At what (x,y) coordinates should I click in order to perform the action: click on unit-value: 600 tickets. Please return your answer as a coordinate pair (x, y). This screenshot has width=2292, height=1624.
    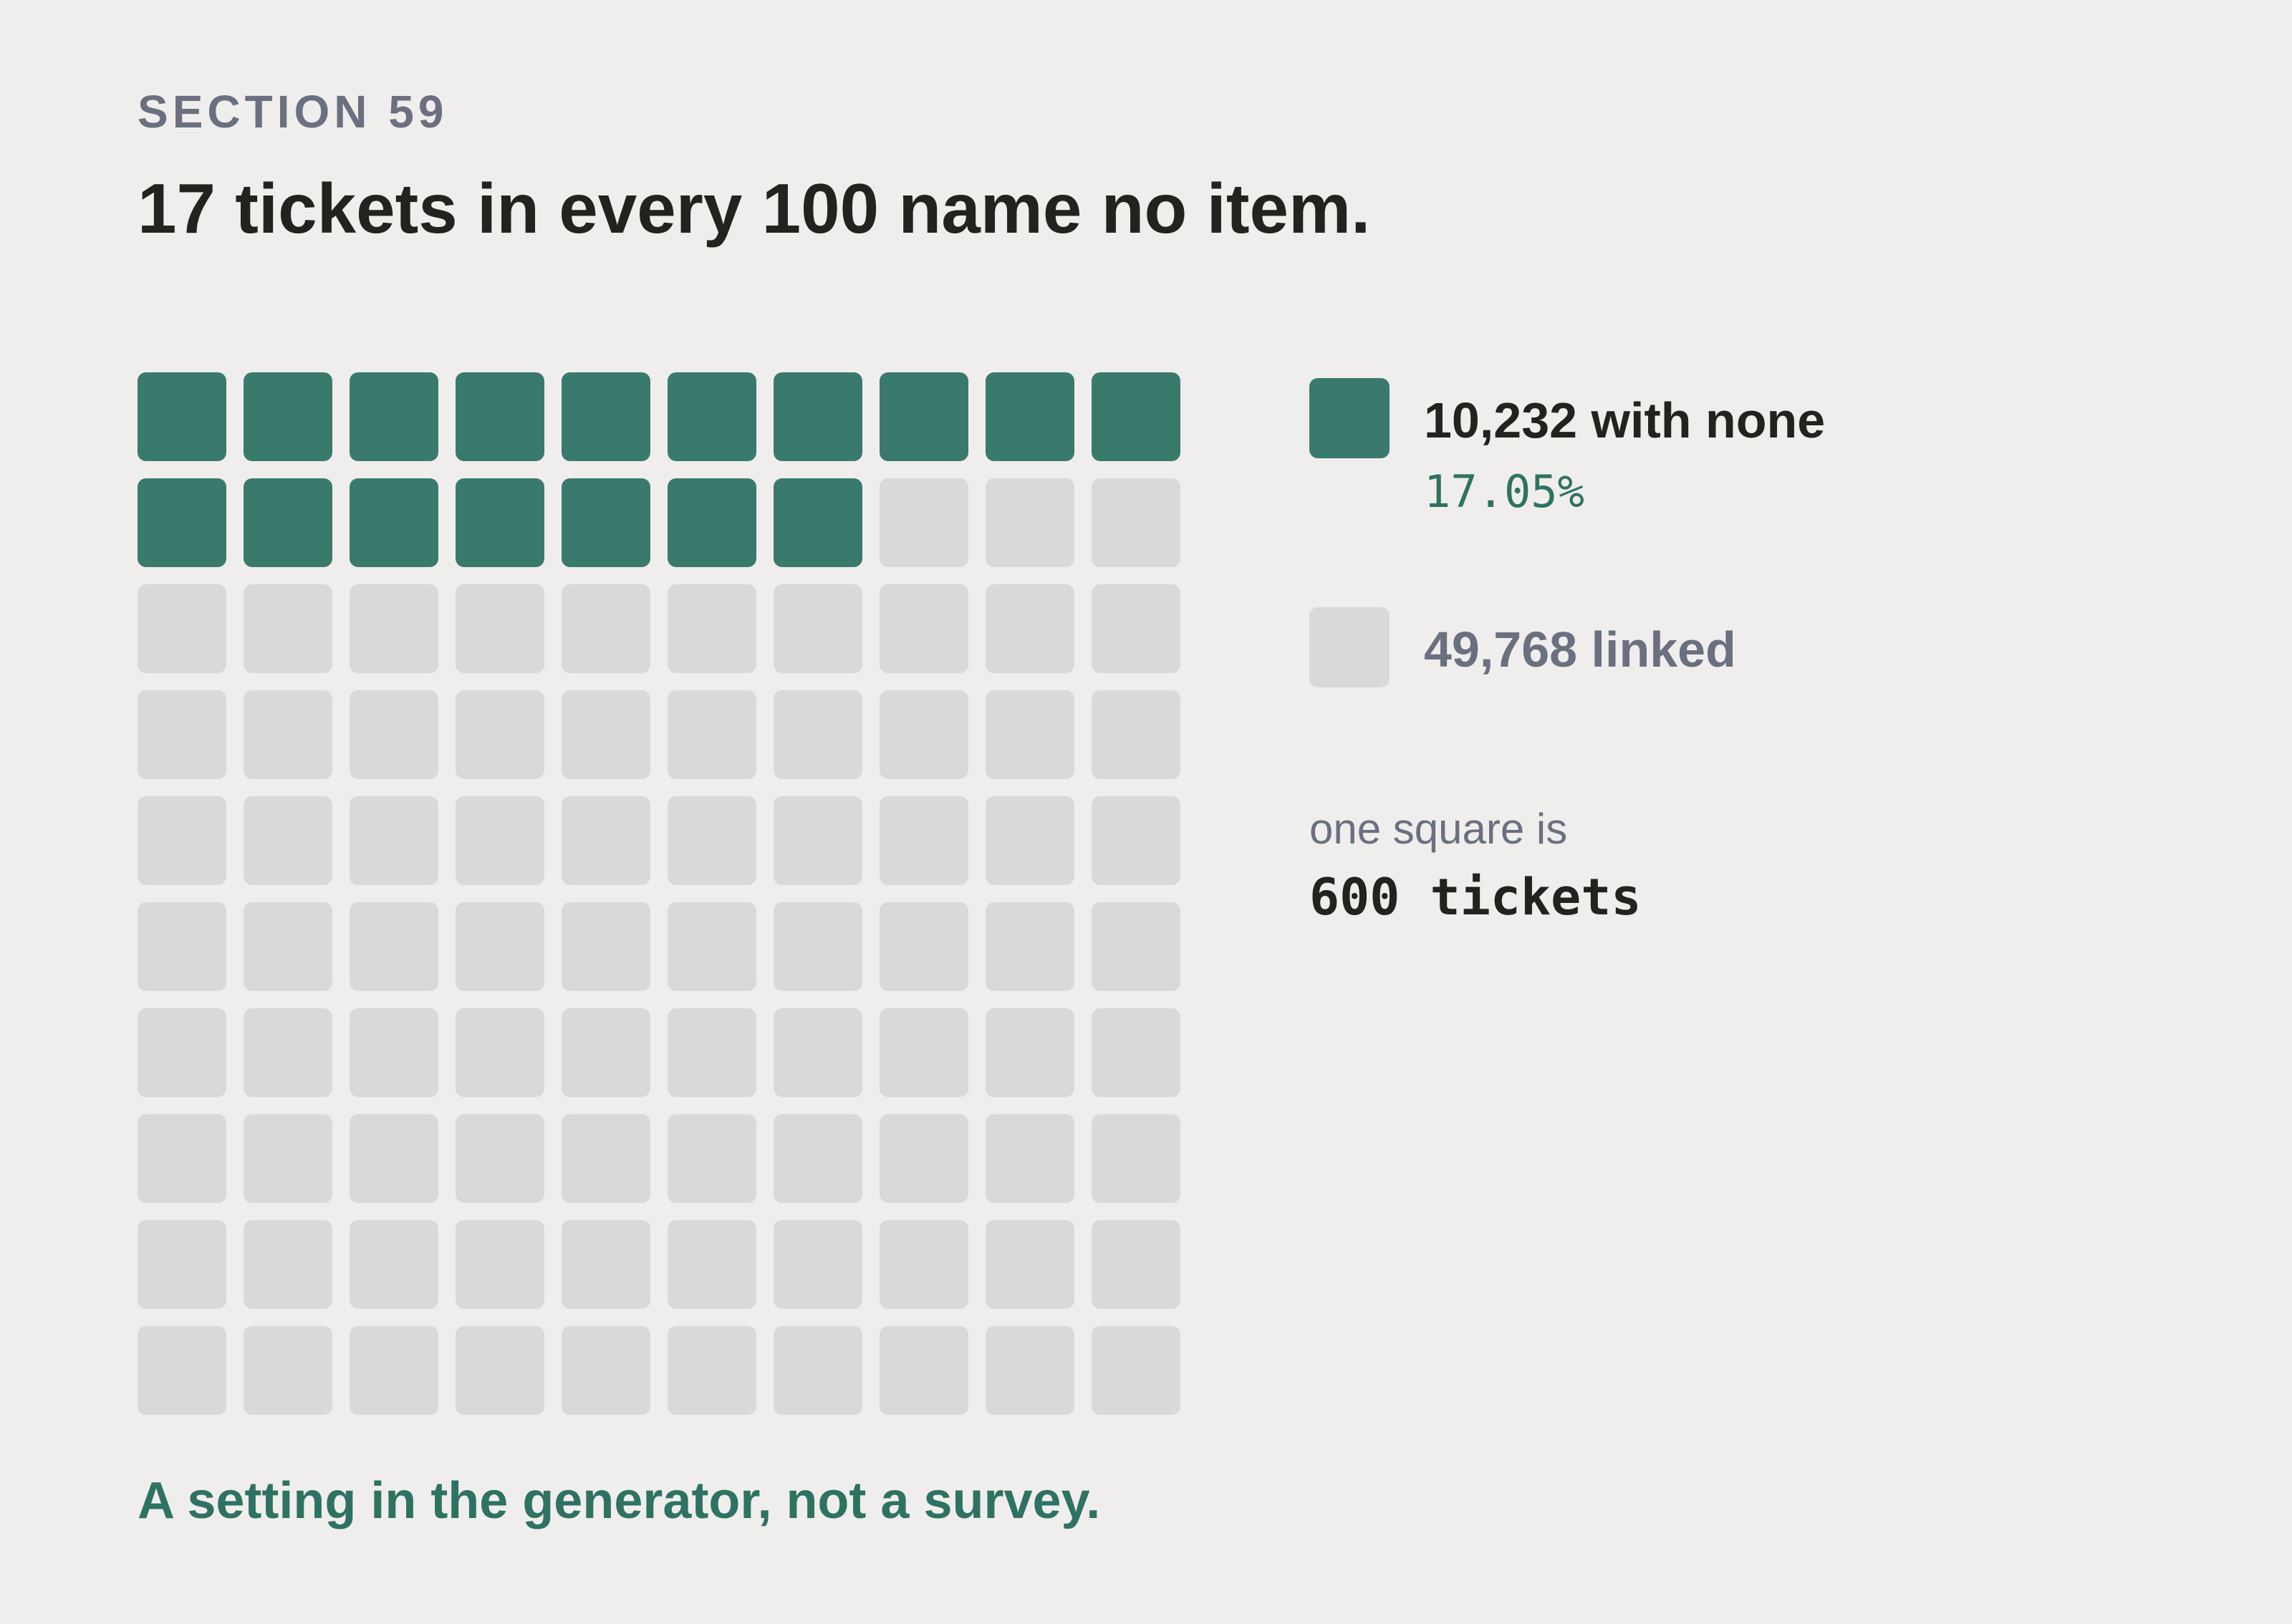
    Looking at the image, I should click on (1476, 897).